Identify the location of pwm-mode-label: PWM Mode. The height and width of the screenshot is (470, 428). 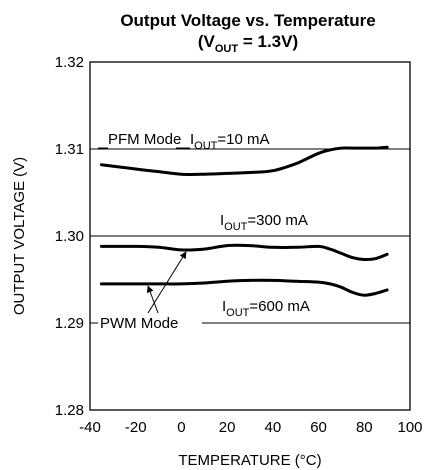
(139, 323).